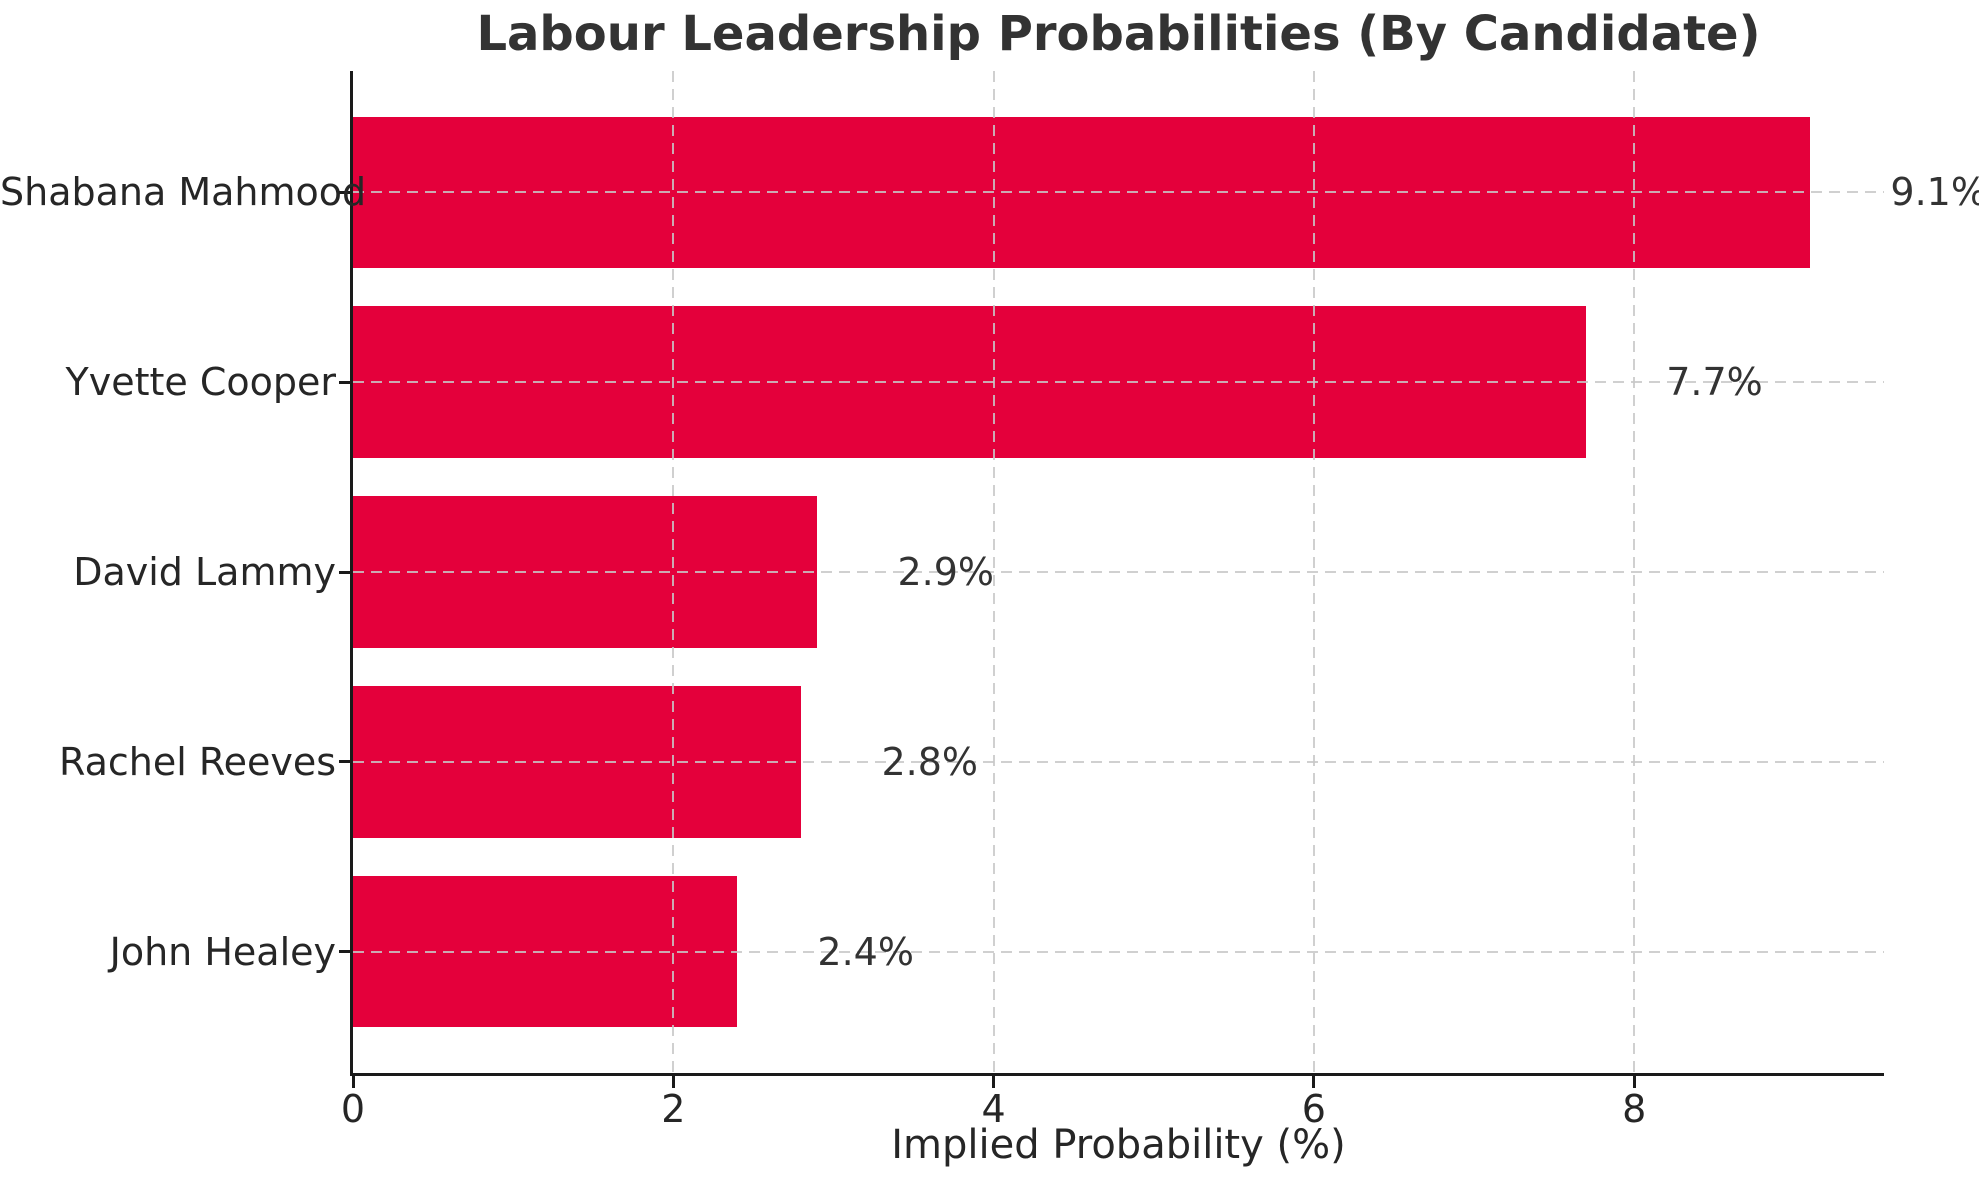 This screenshot has width=1979, height=1180. What do you see at coordinates (204, 572) in the screenshot?
I see `category-label: David Lammy` at bounding box center [204, 572].